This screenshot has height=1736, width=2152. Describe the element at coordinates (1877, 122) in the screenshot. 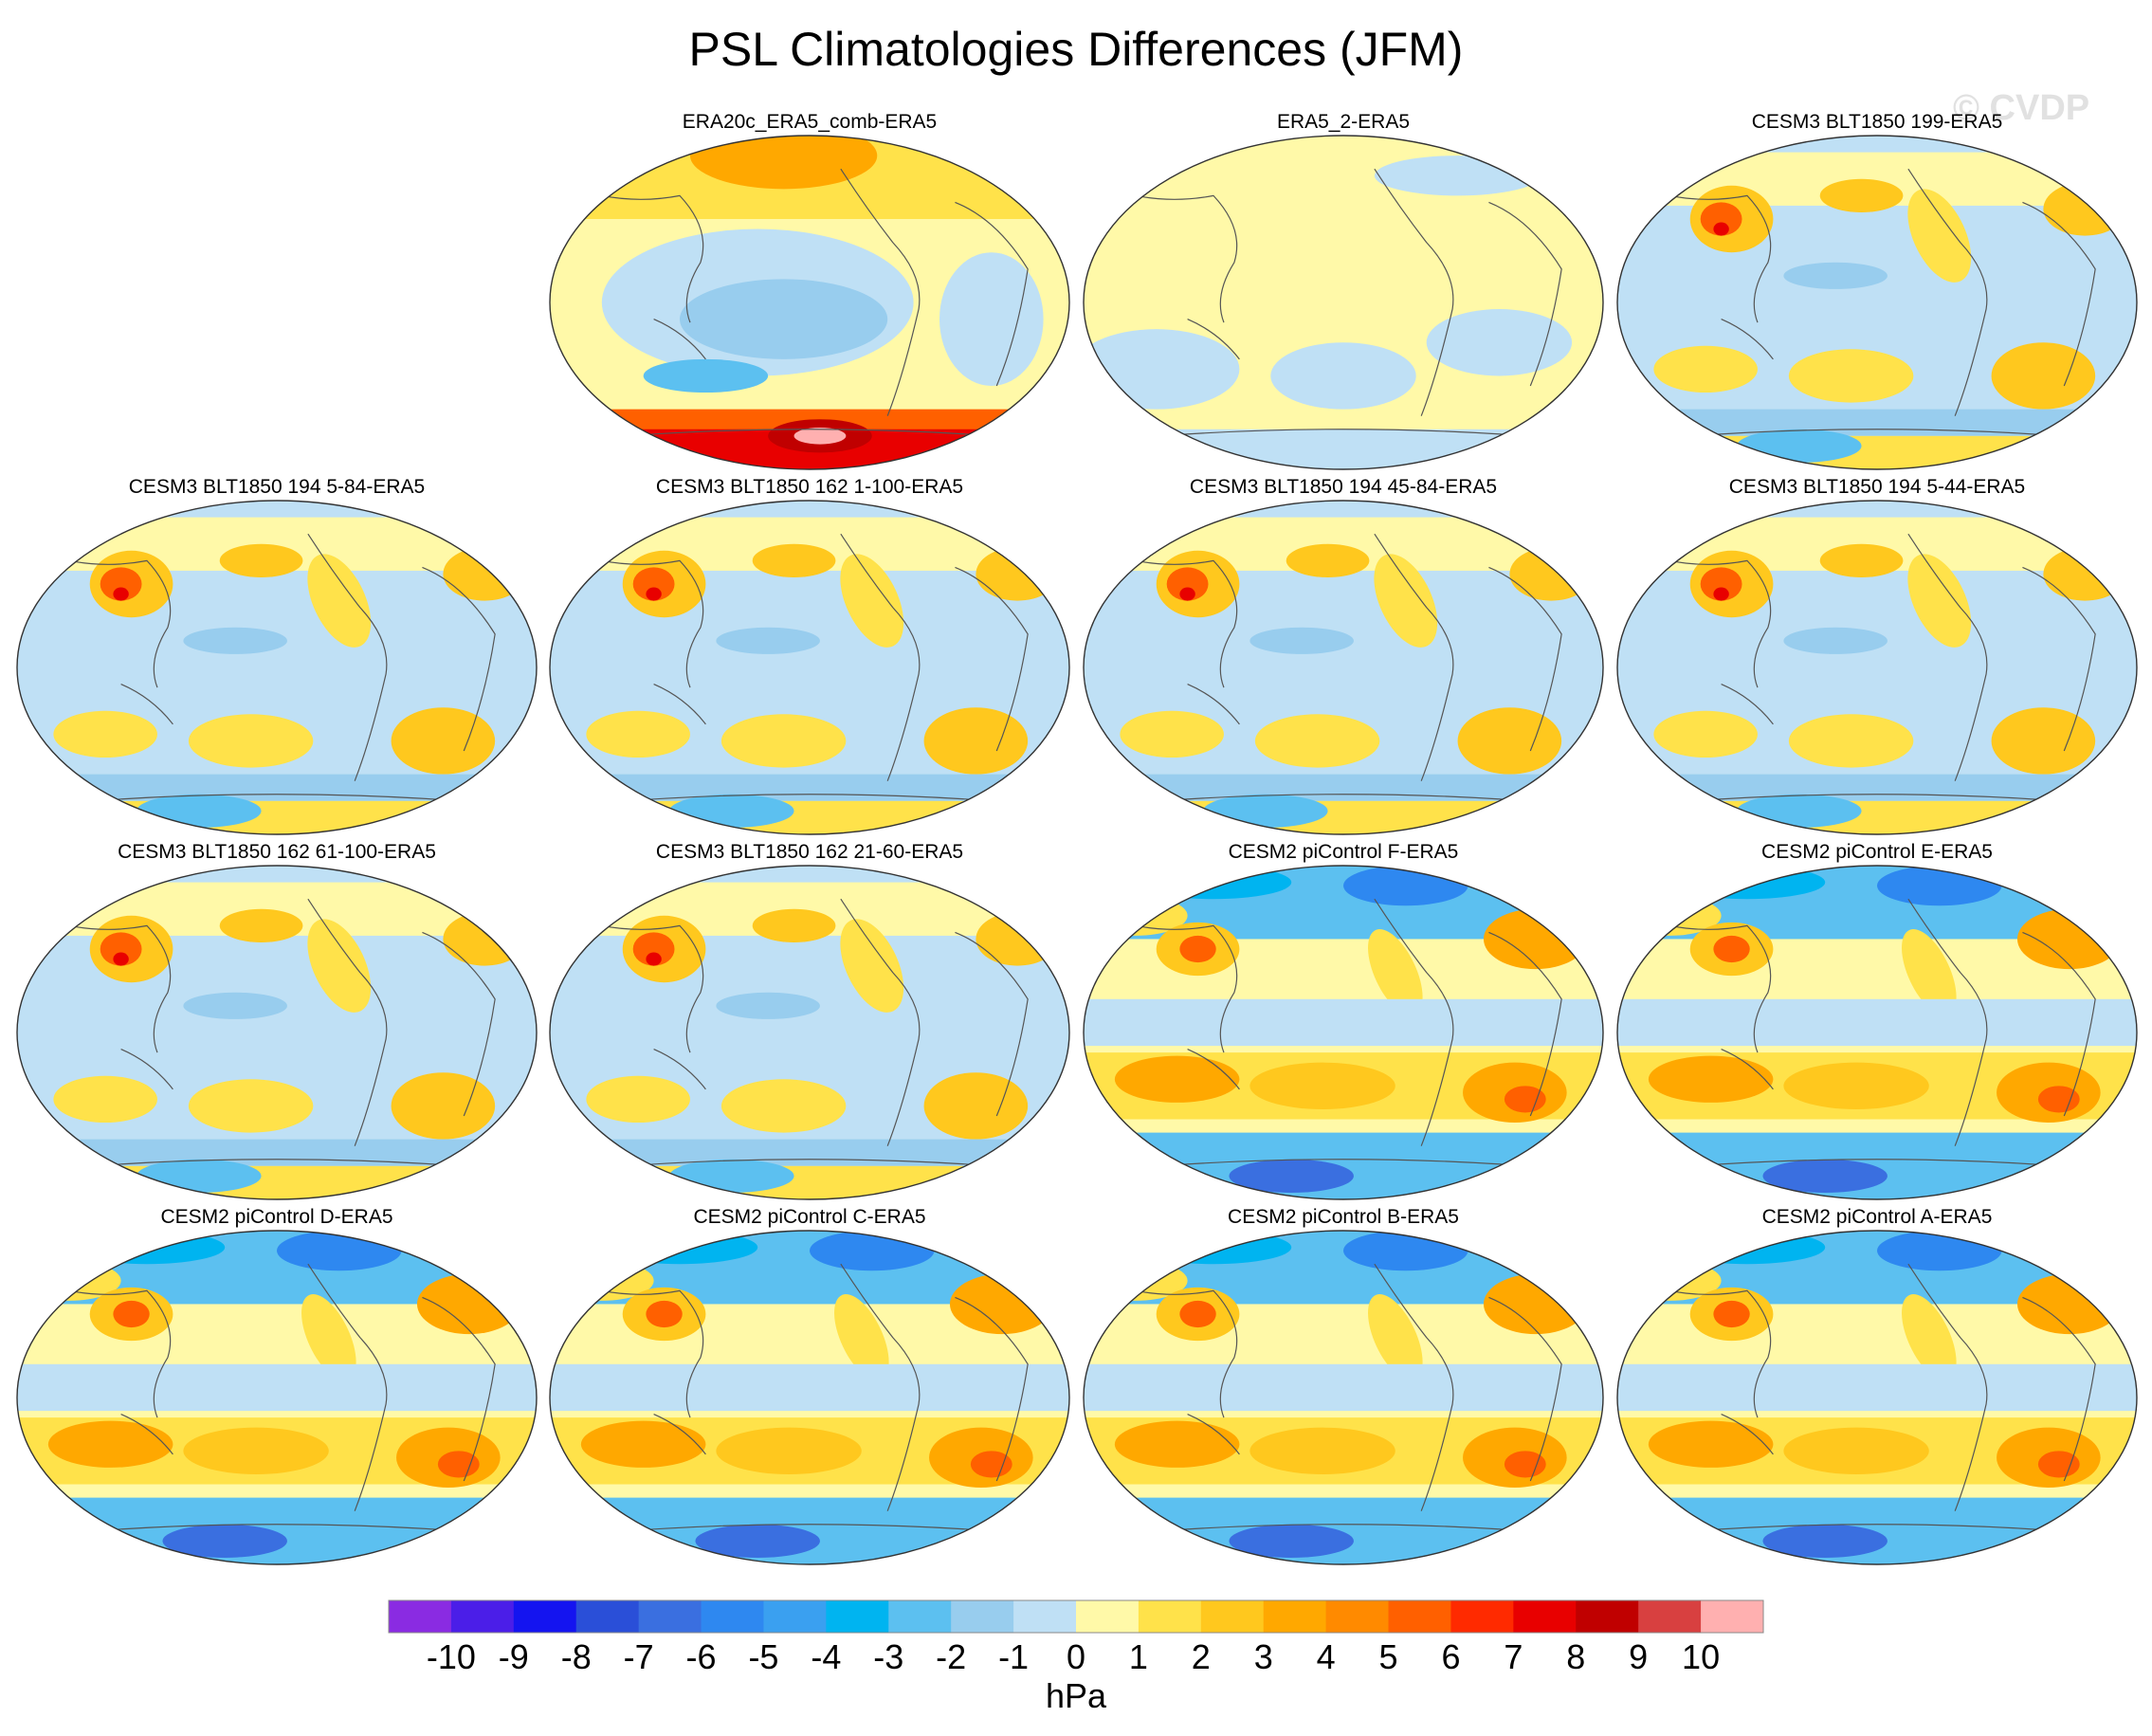

I see `panel-title: CESM3 BLT1850 199-ERA5` at that location.